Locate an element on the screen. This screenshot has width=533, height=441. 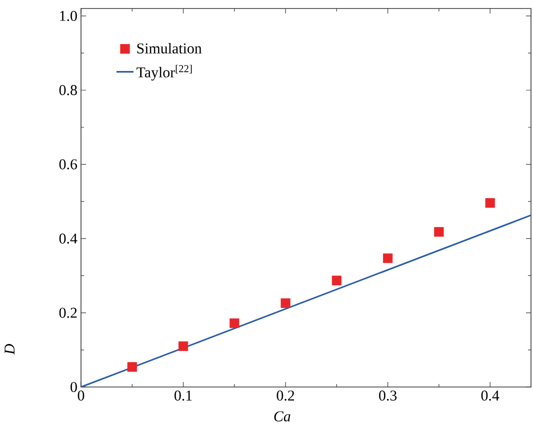
y-tick-label: 1.0 is located at coordinates (68, 15).